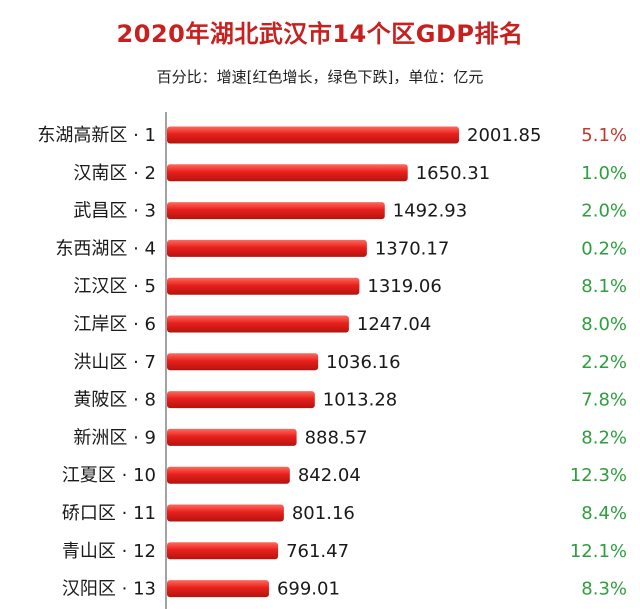 The image size is (640, 609). What do you see at coordinates (109, 475) in the screenshot?
I see `category-label: 江夏区 · 10` at bounding box center [109, 475].